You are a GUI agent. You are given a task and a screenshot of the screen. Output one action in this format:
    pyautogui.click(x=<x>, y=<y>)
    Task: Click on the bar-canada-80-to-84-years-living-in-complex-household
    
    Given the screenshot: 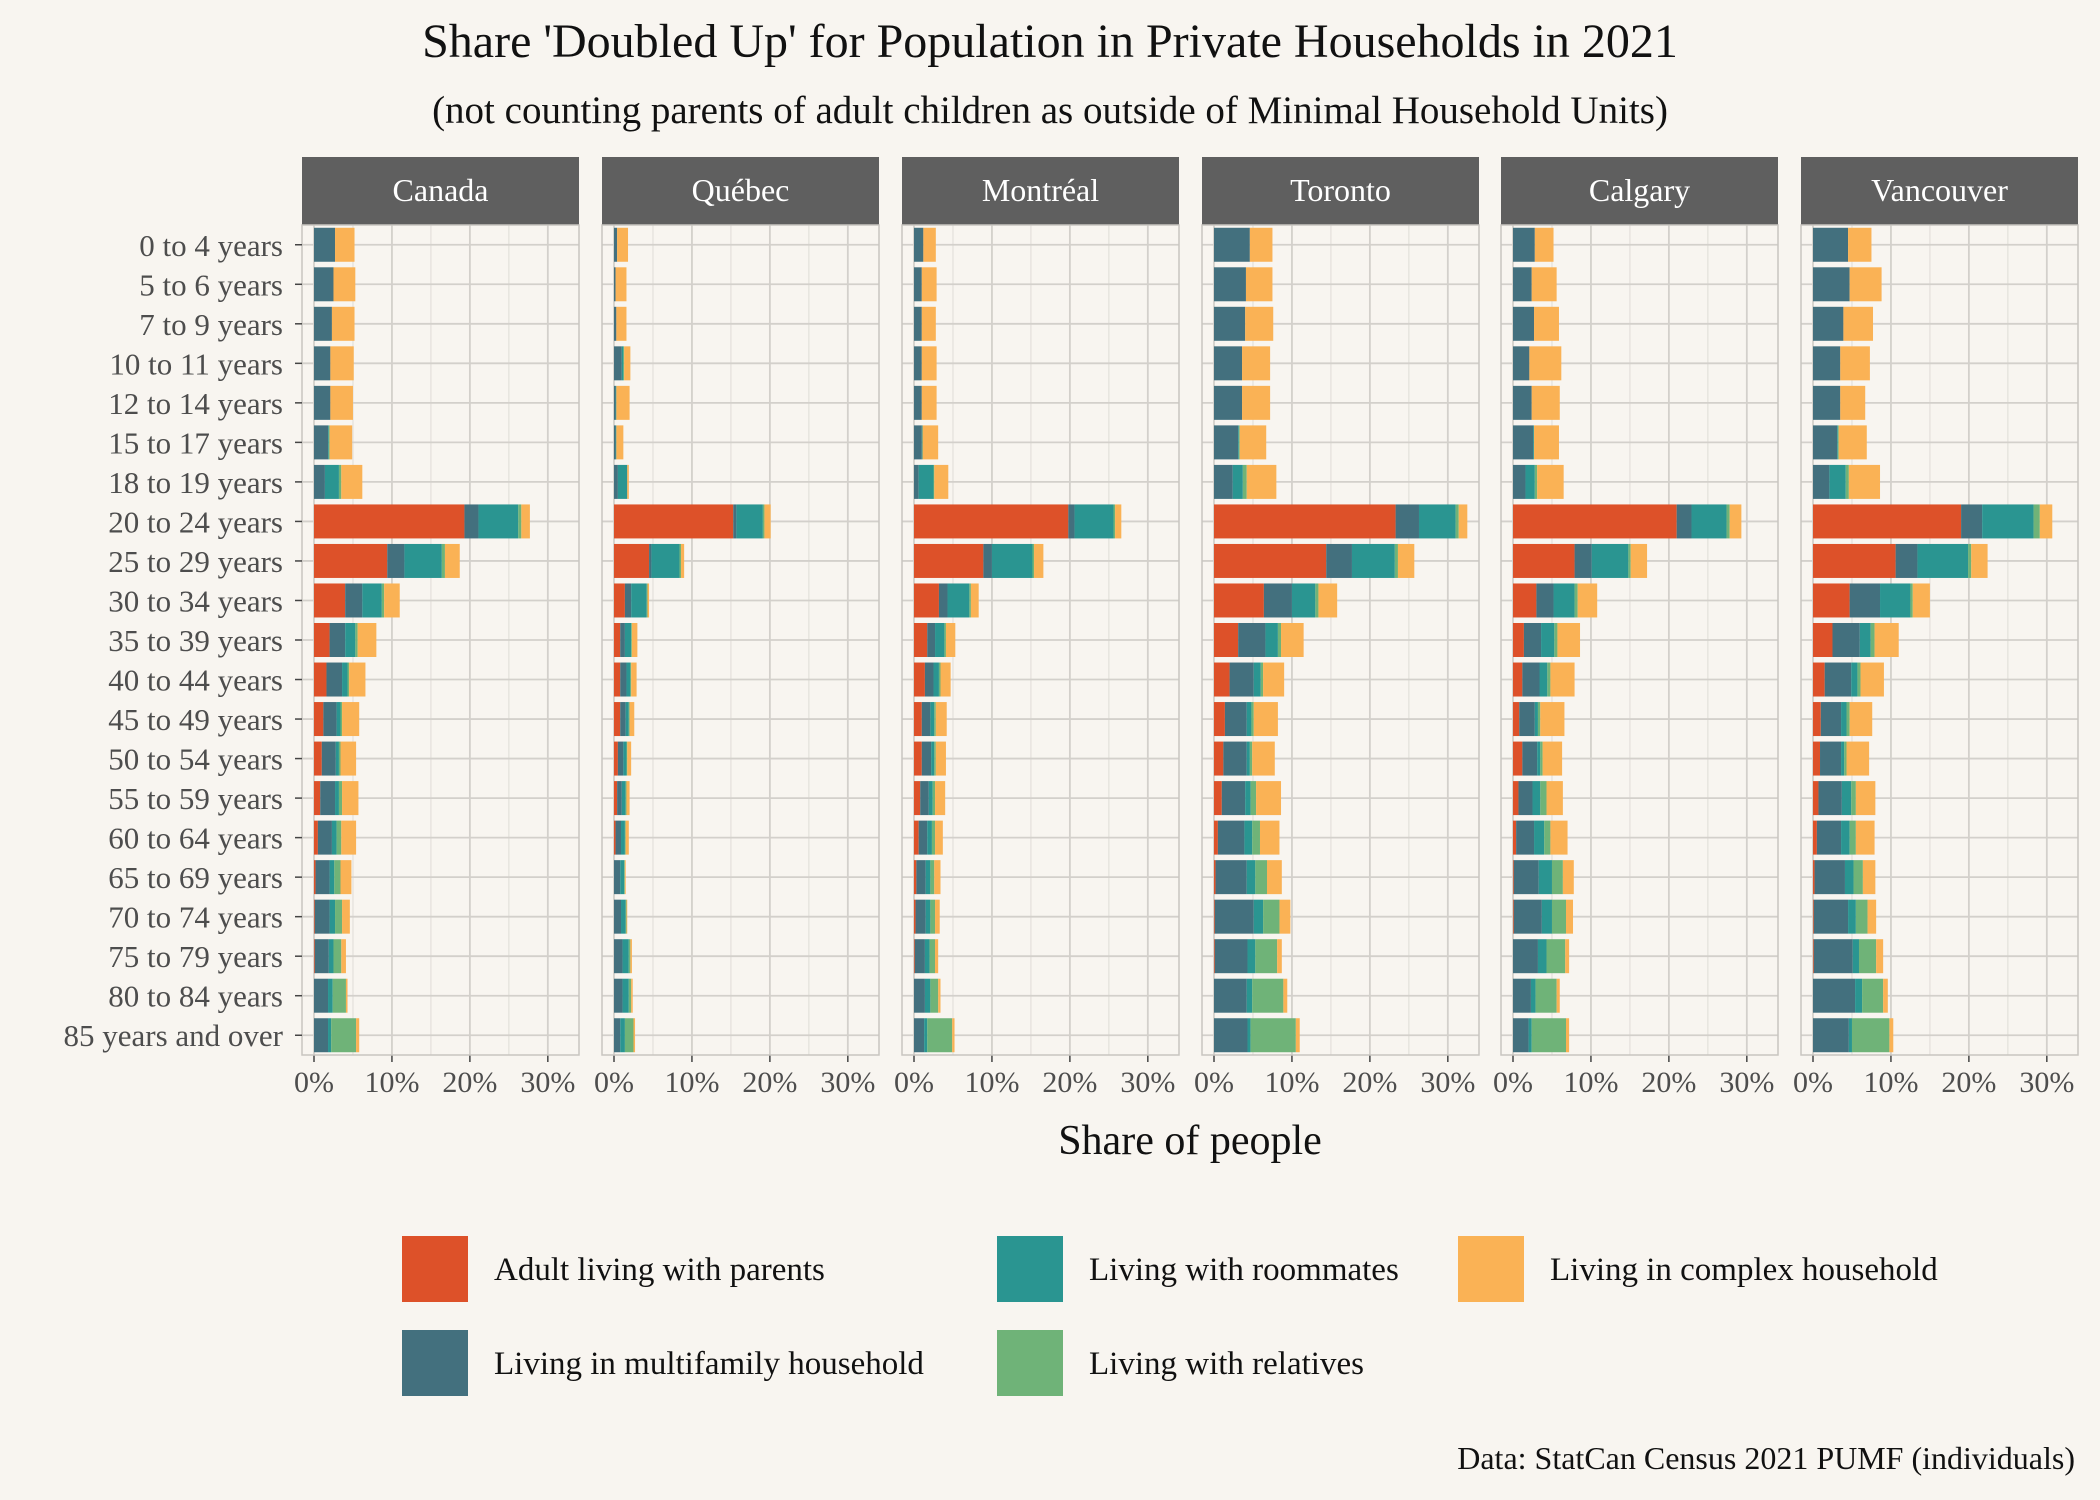 What is the action you would take?
    pyautogui.click(x=346, y=995)
    